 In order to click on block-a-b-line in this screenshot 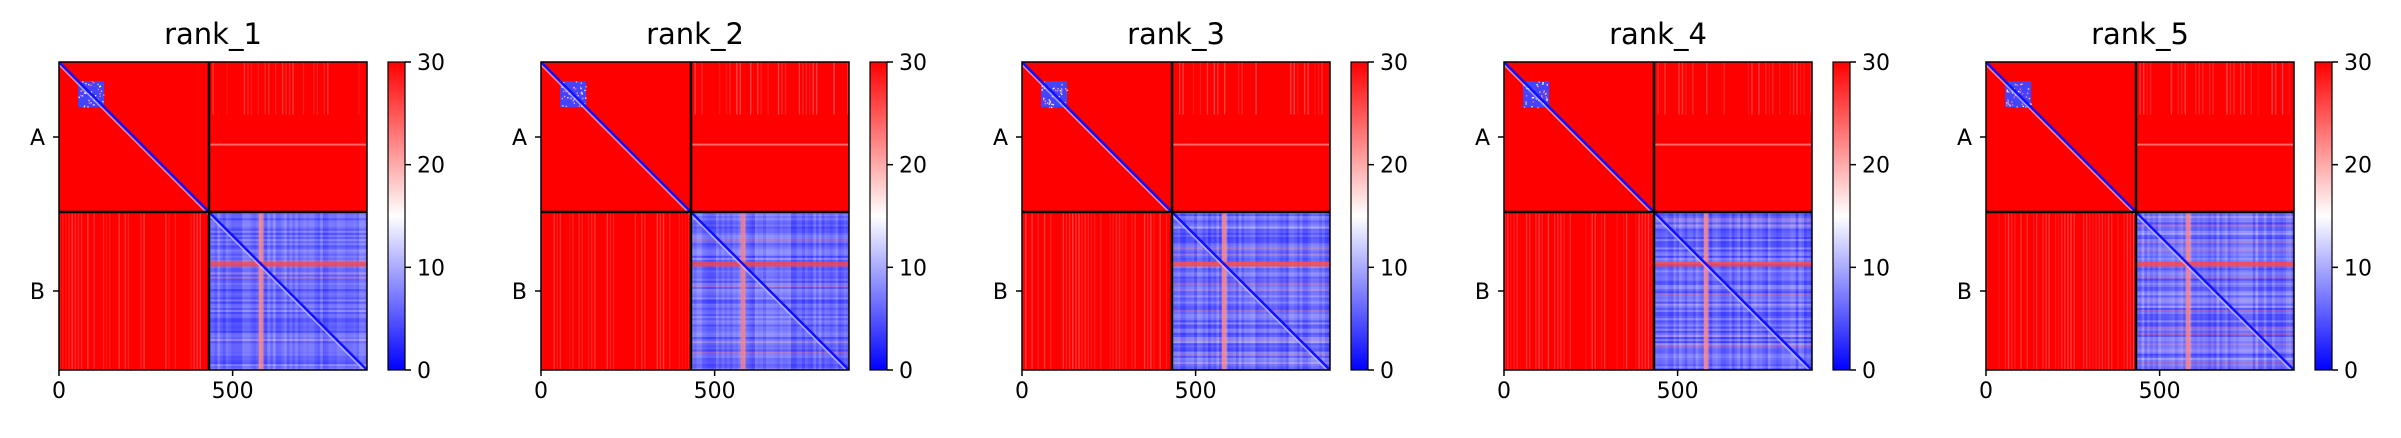, I will do `click(770, 144)`.